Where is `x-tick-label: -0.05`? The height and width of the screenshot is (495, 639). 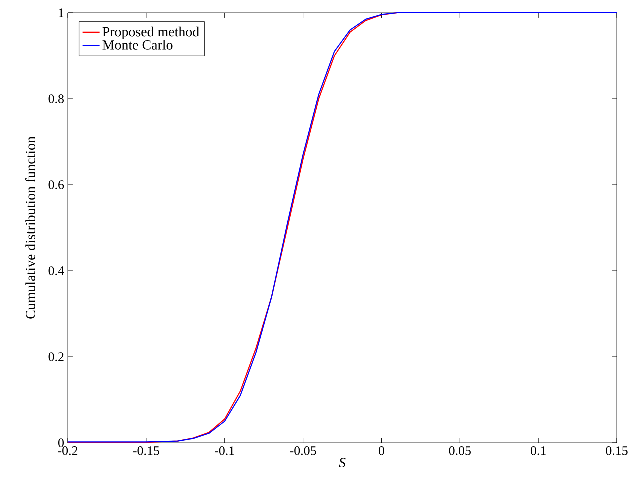 x-tick-label: -0.05 is located at coordinates (303, 451).